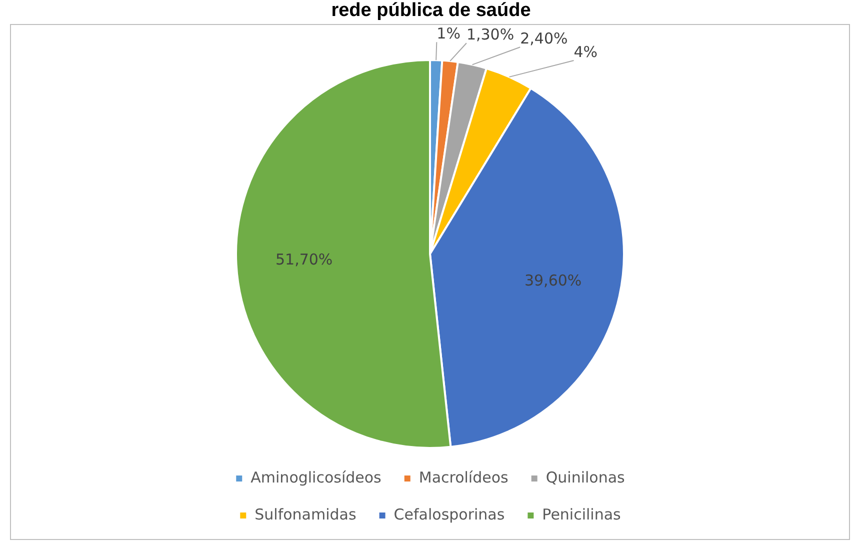 This screenshot has height=542, width=862. What do you see at coordinates (448, 33) in the screenshot?
I see `data-label: 1%` at bounding box center [448, 33].